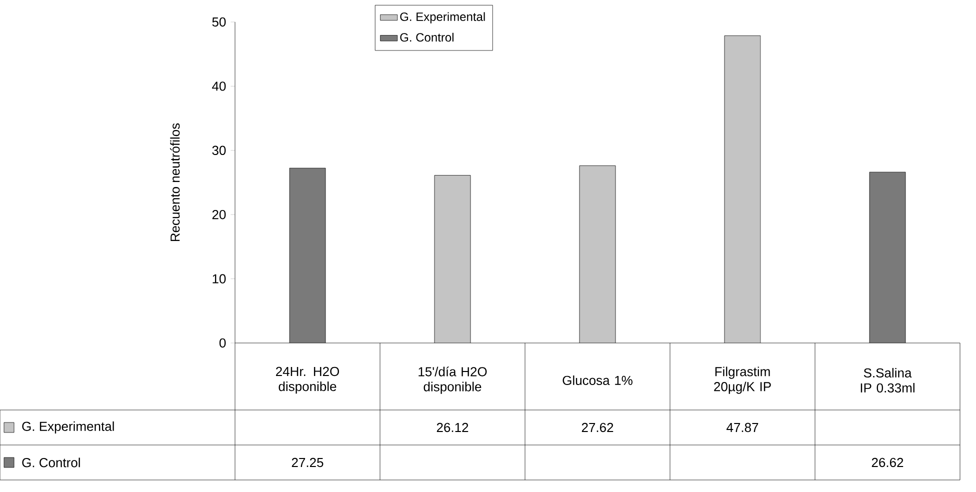  I want to click on data-label: 27.62, so click(598, 427).